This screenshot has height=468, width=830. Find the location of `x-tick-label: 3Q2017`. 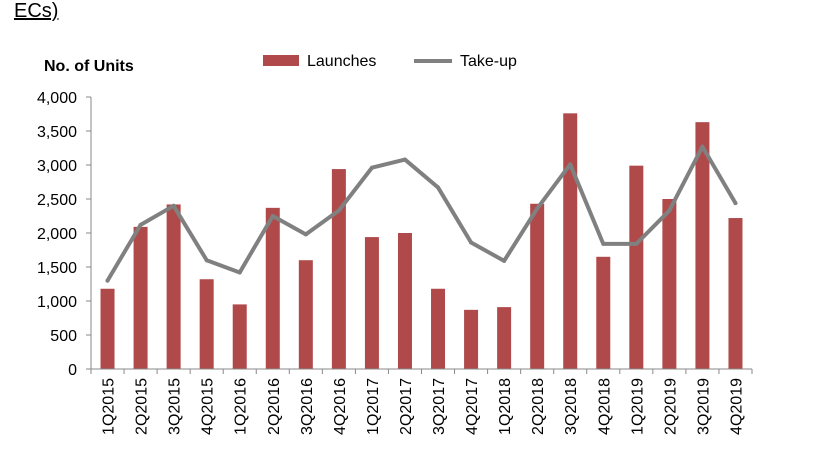

x-tick-label: 3Q2017 is located at coordinates (439, 406).